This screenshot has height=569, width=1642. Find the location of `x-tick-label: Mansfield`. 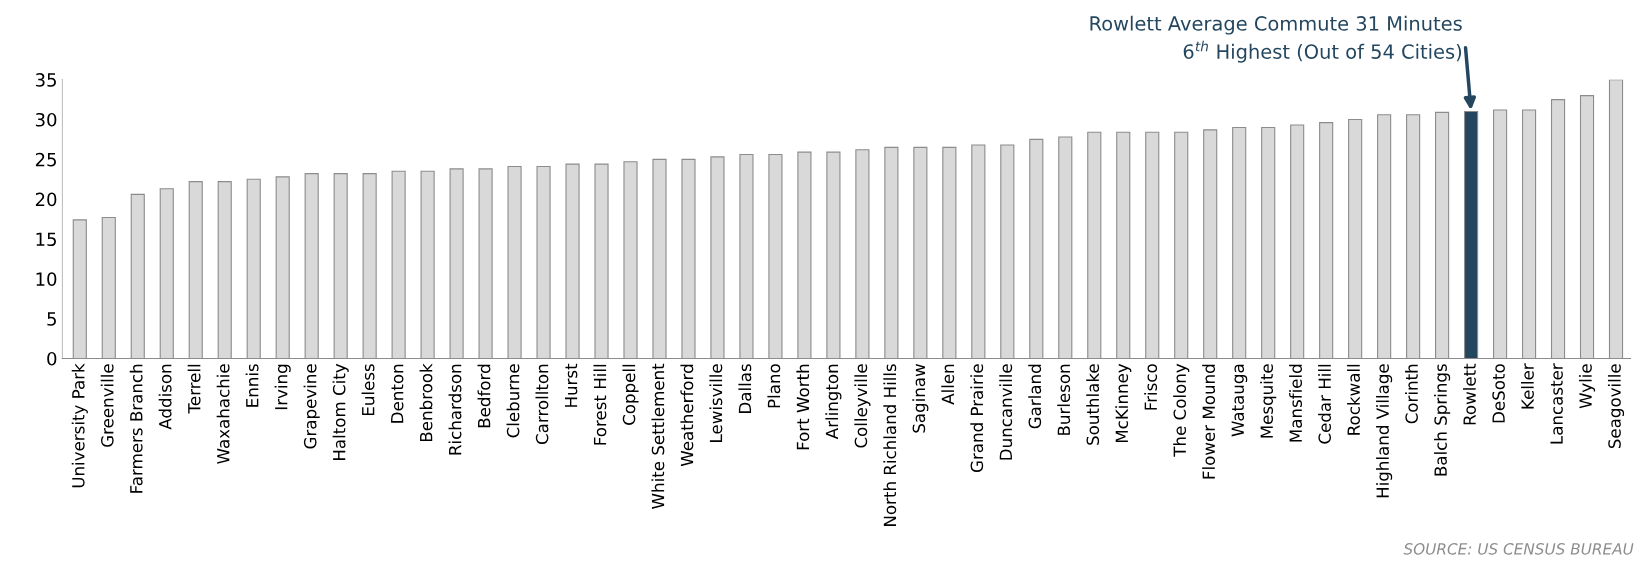

x-tick-label: Mansfield is located at coordinates (1296, 403).